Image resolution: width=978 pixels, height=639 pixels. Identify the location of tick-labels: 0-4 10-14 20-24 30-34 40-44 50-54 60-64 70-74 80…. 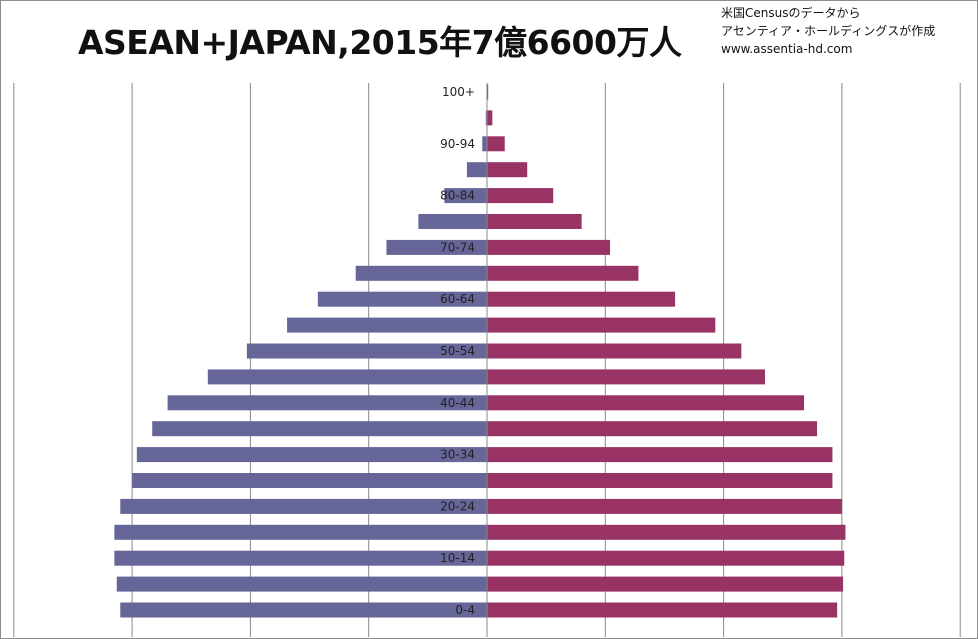
(457, 351).